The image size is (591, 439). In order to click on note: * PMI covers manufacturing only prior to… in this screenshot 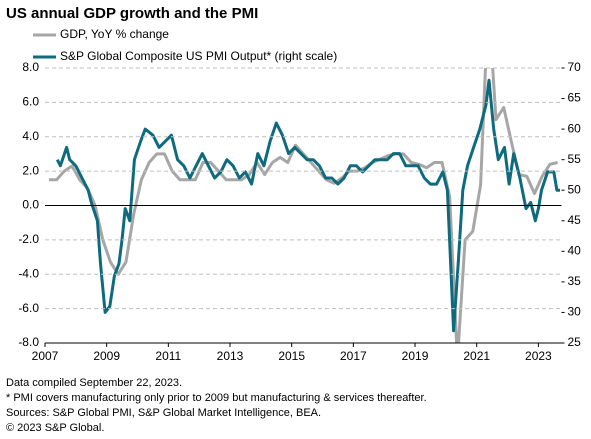, I will do `click(216, 398)`.